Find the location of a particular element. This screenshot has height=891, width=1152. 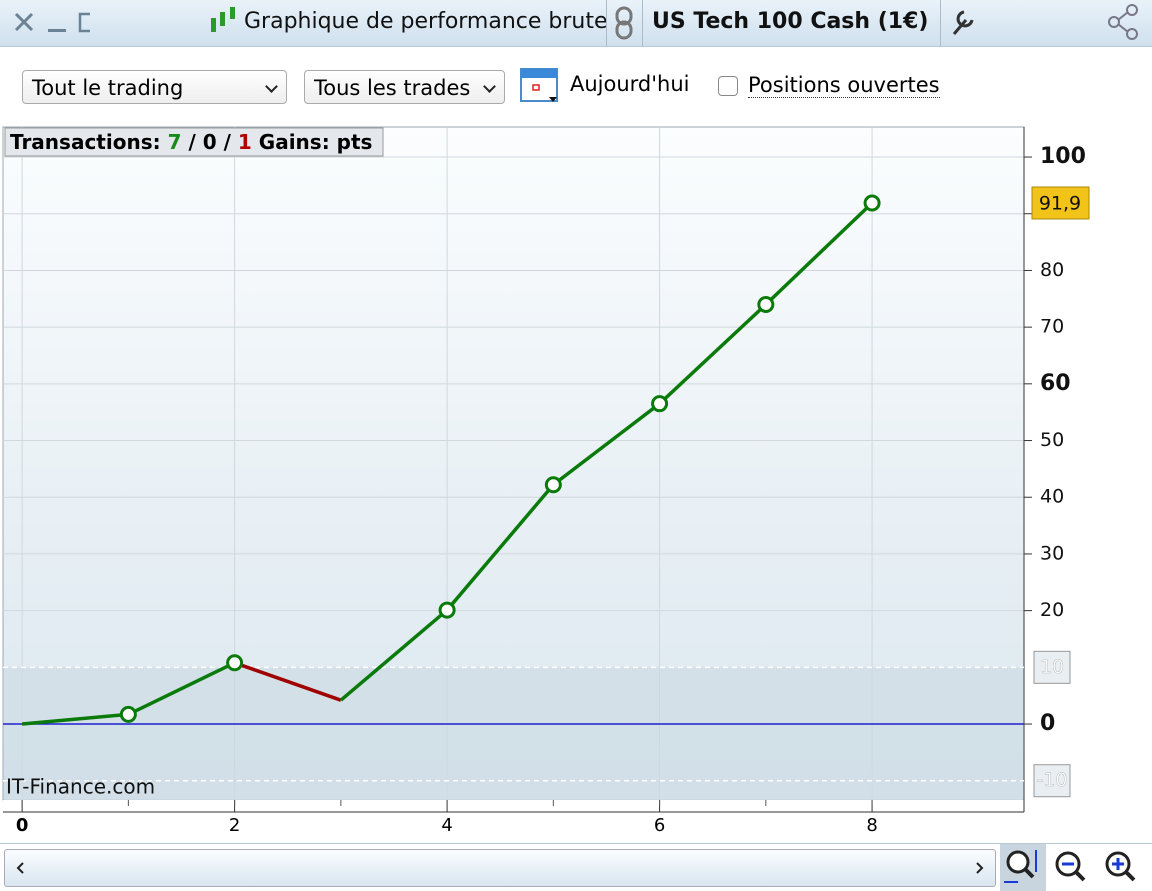

zoom-out is located at coordinates (1070, 866).